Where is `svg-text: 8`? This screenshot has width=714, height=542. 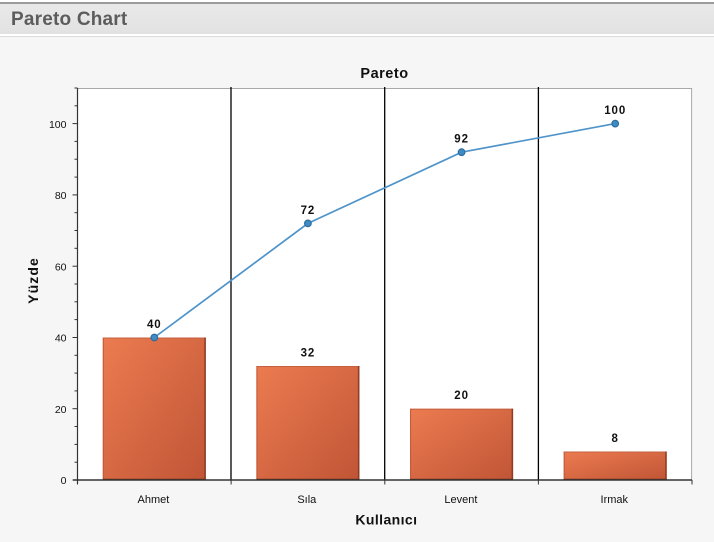 svg-text: 8 is located at coordinates (615, 439).